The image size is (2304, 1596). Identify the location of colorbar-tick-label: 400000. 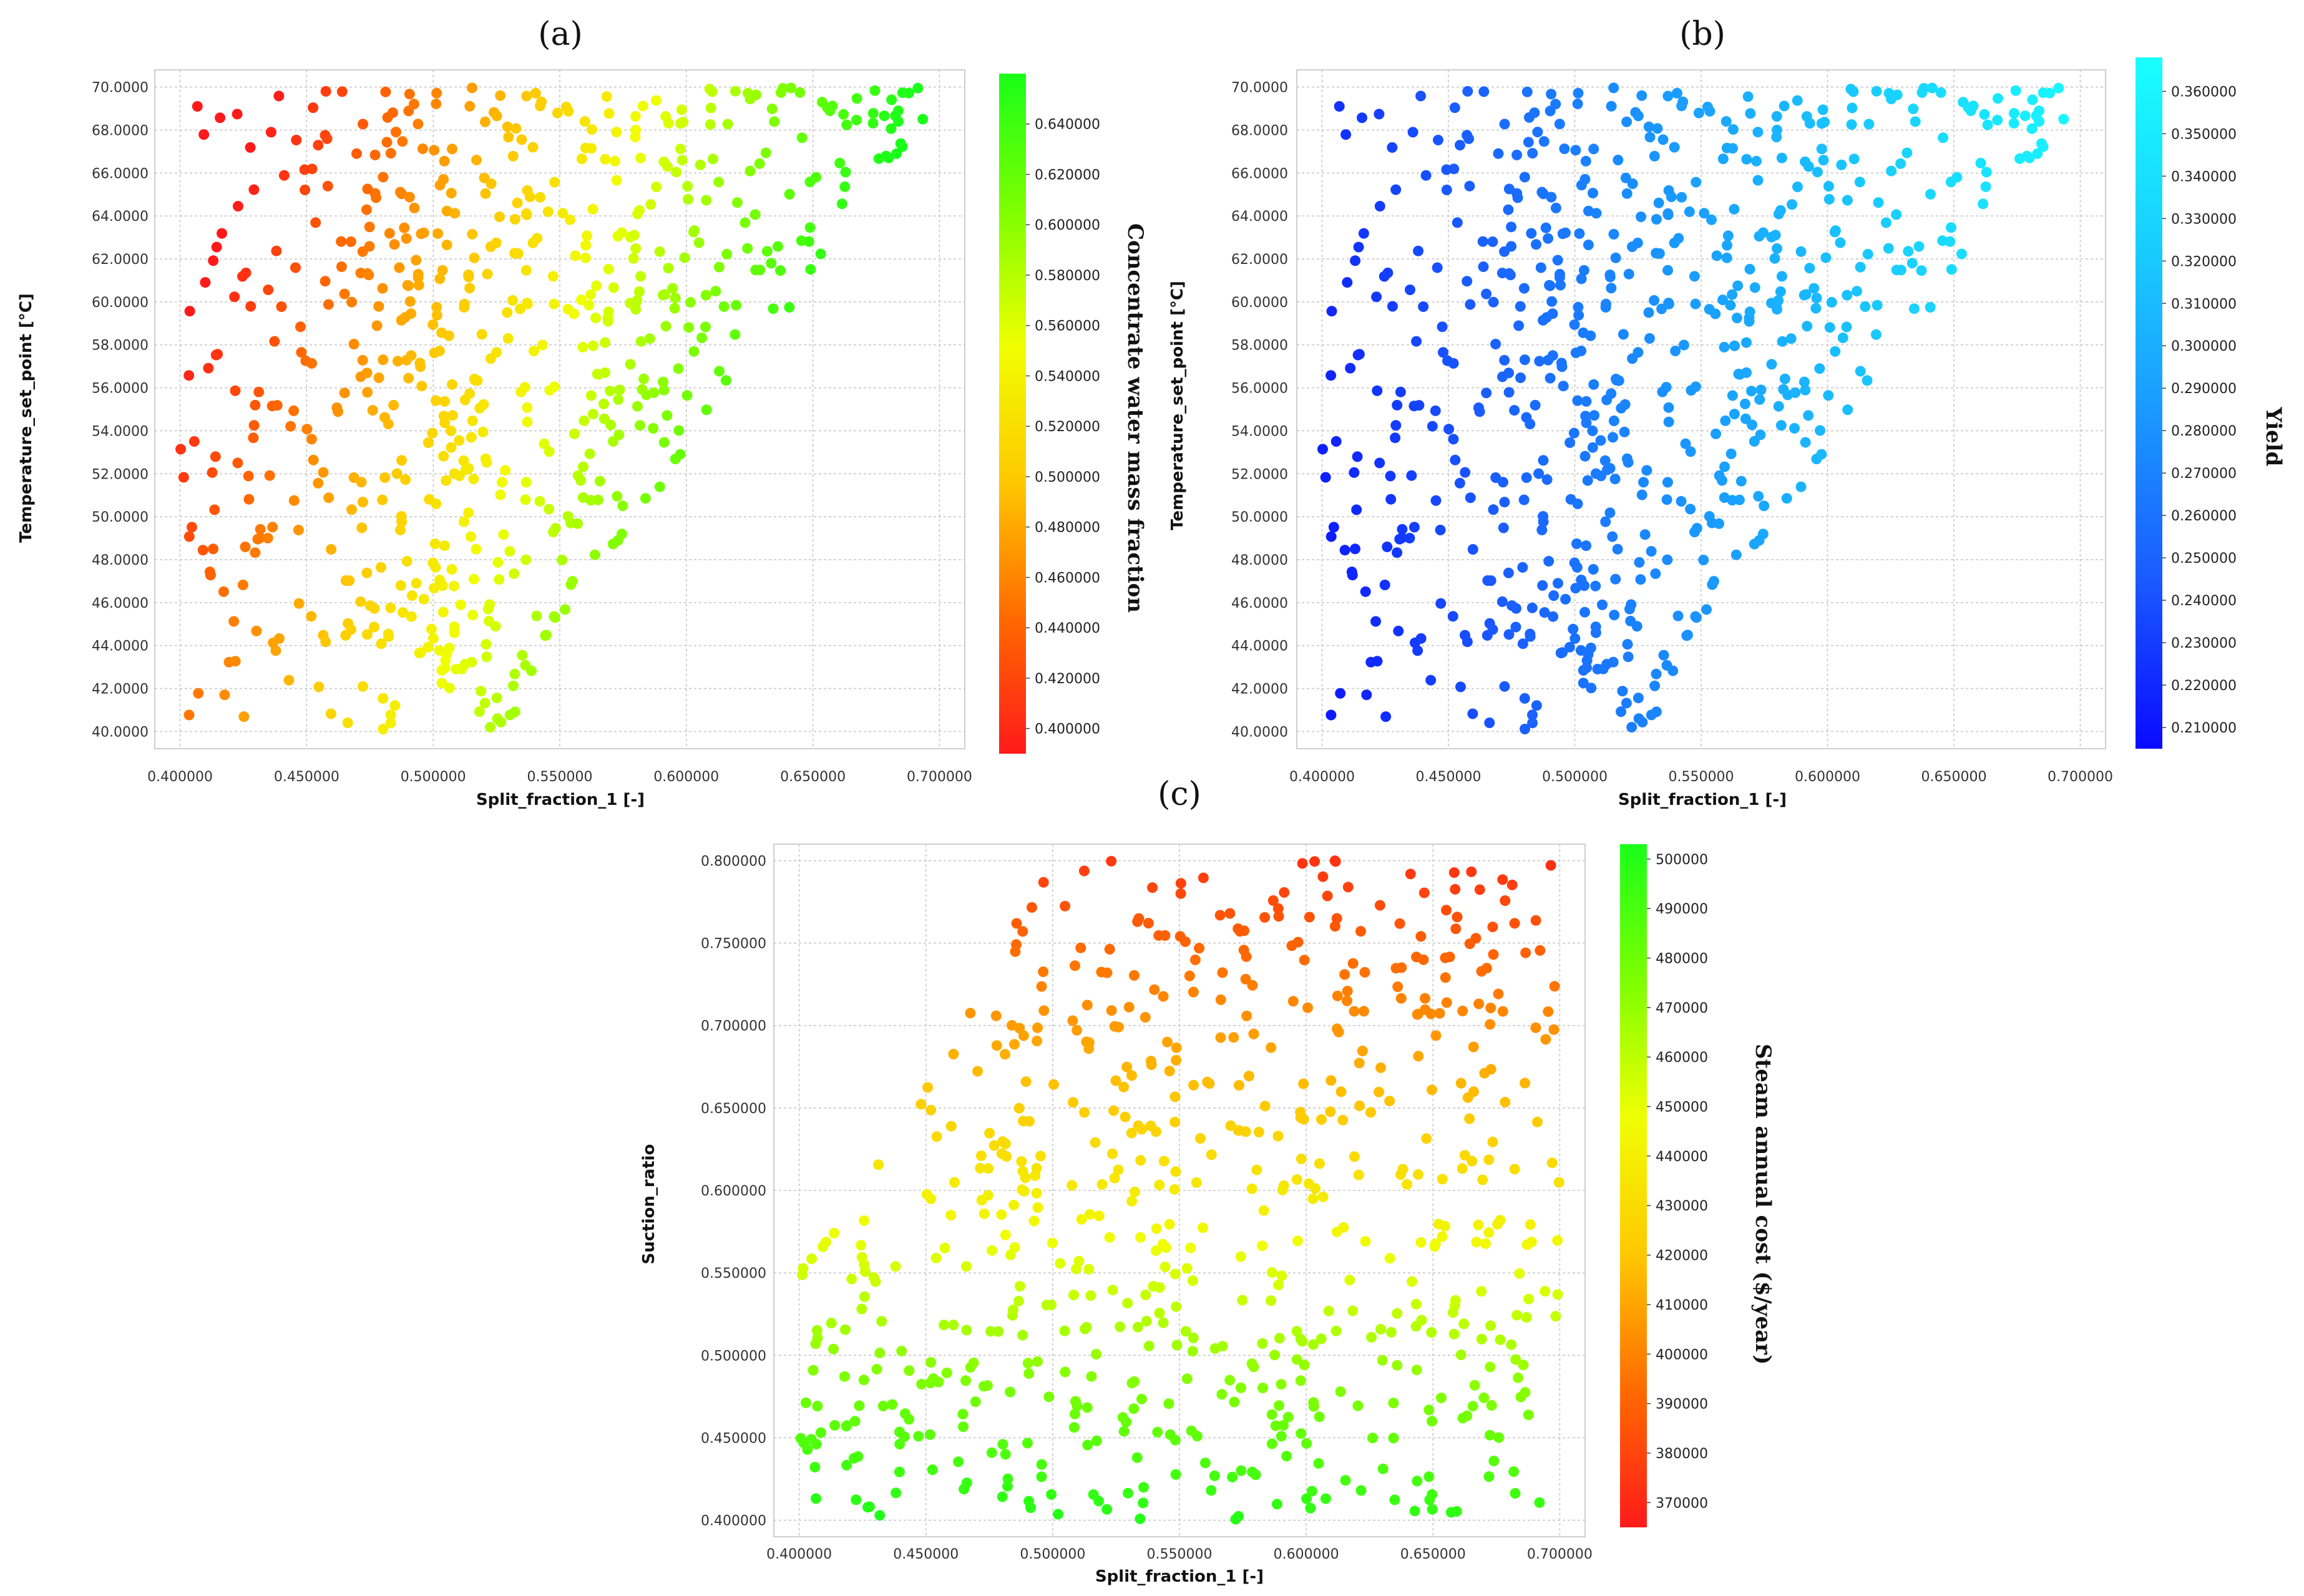
(1682, 1355).